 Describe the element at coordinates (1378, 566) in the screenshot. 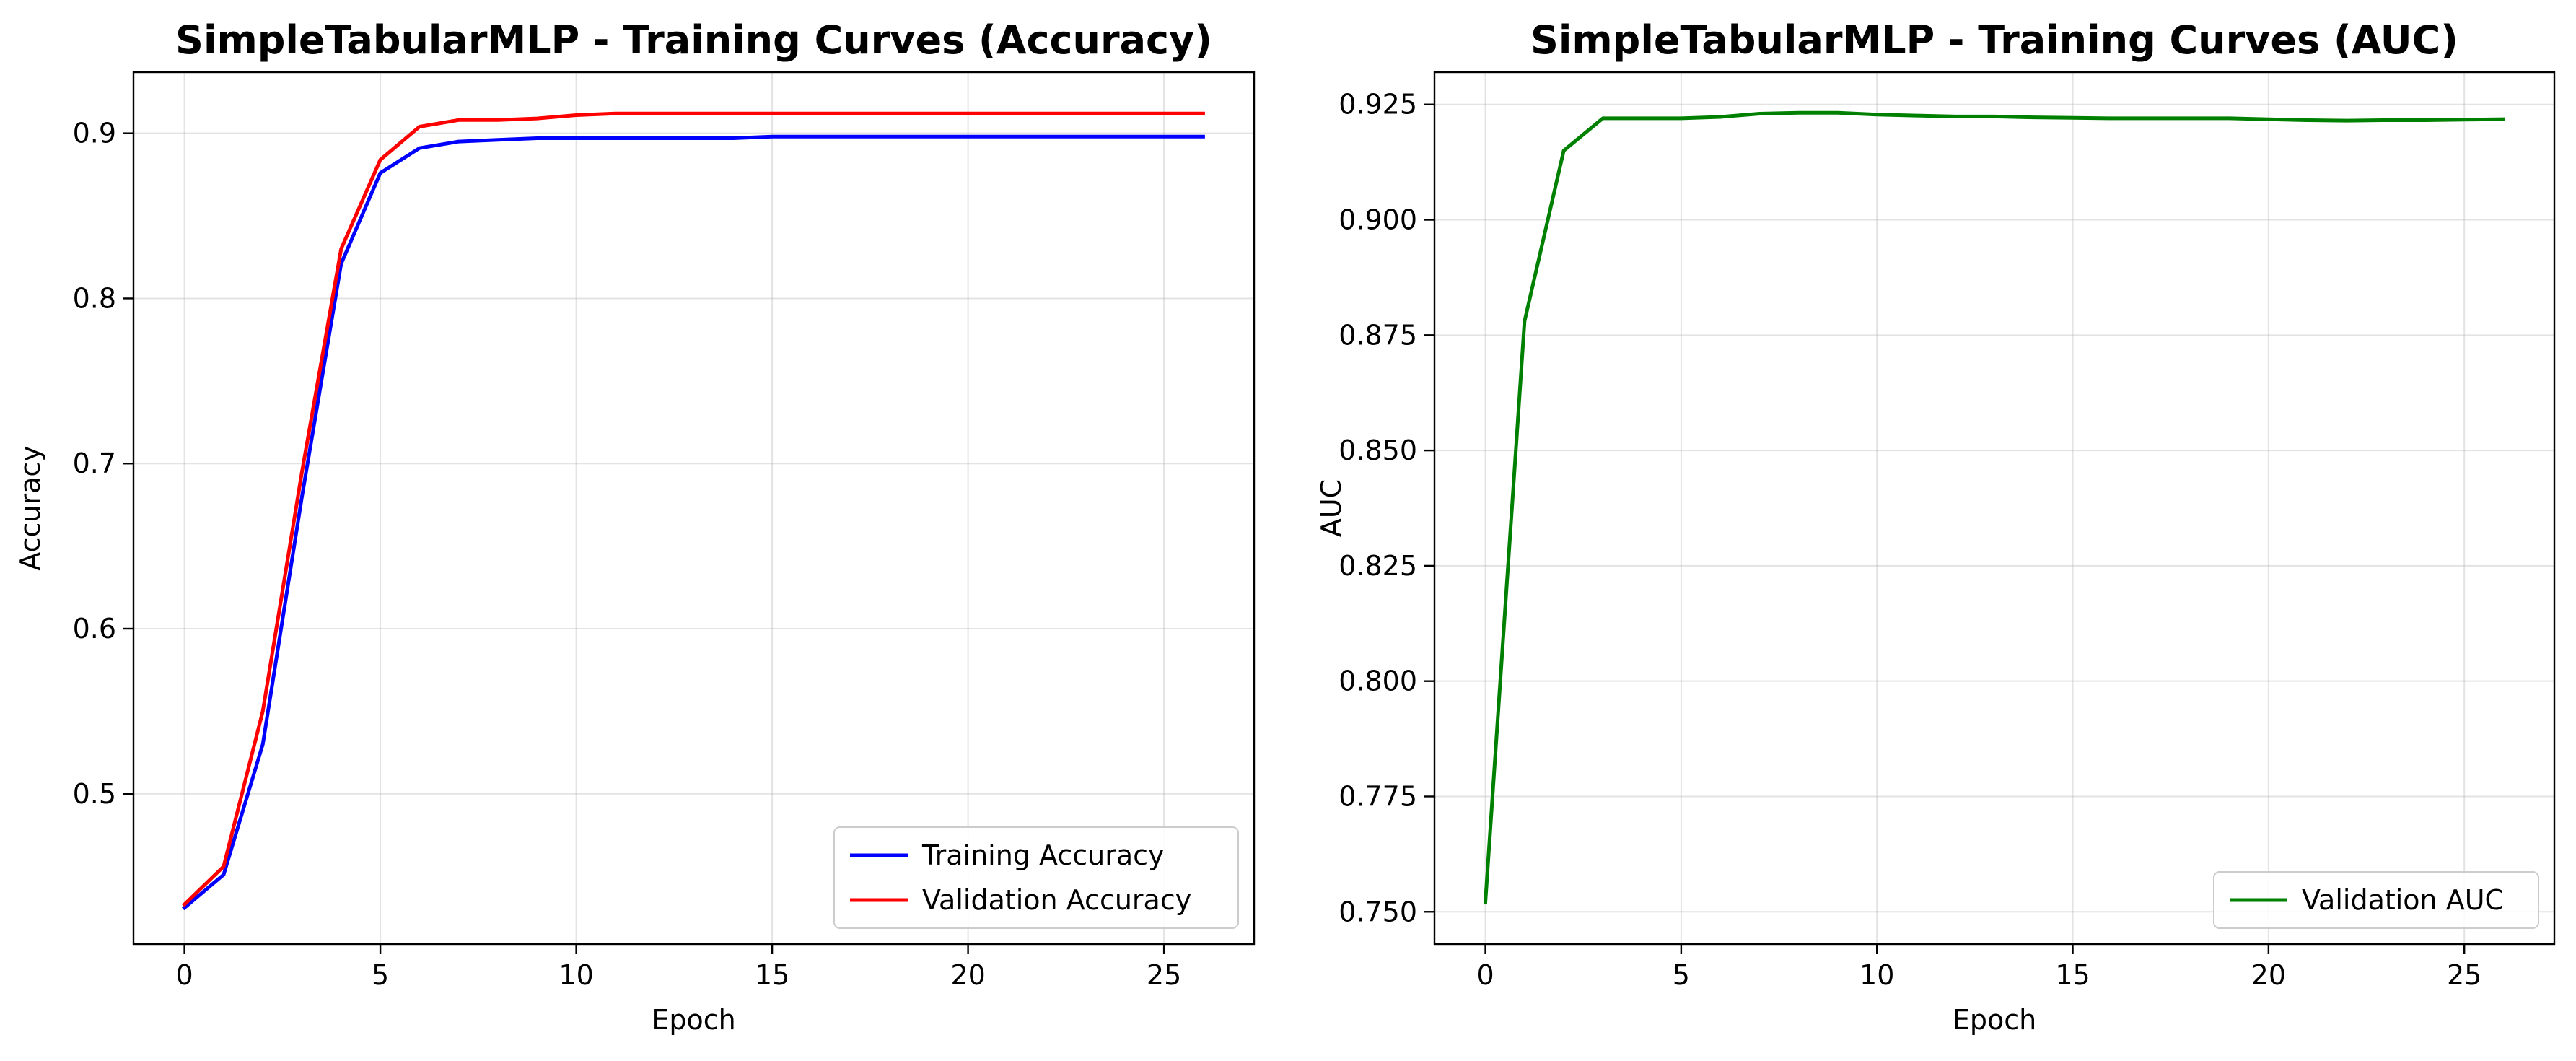

I see `y-tick-label: 0.825` at that location.